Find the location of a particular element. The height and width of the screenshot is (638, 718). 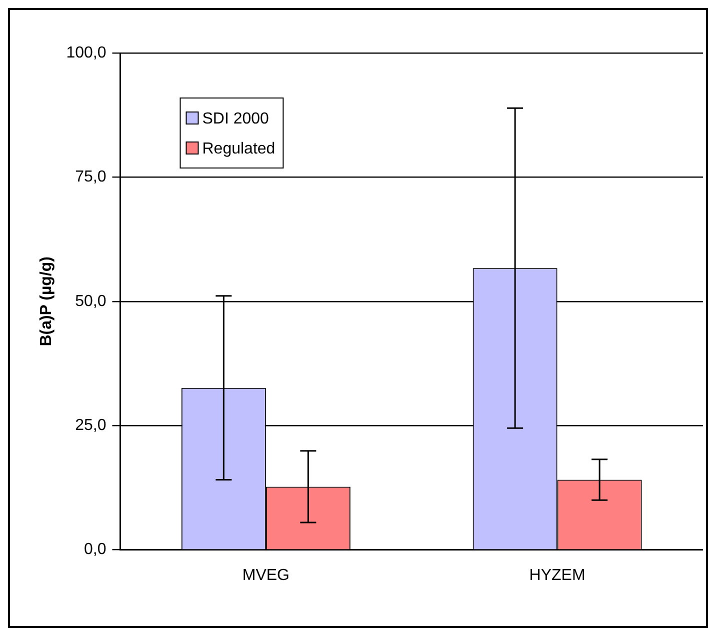

y-tick-label: 25,0 is located at coordinates (90, 425).